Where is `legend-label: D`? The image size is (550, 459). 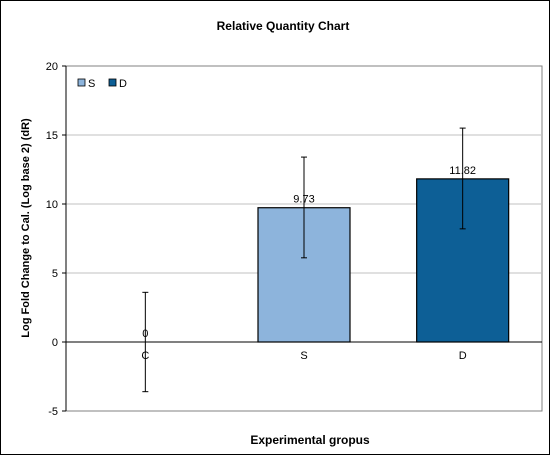
legend-label: D is located at coordinates (123, 84).